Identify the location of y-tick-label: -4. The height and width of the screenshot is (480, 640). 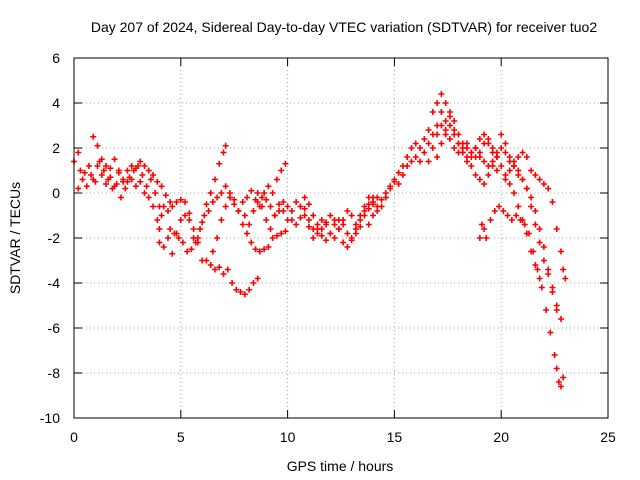
(54, 283).